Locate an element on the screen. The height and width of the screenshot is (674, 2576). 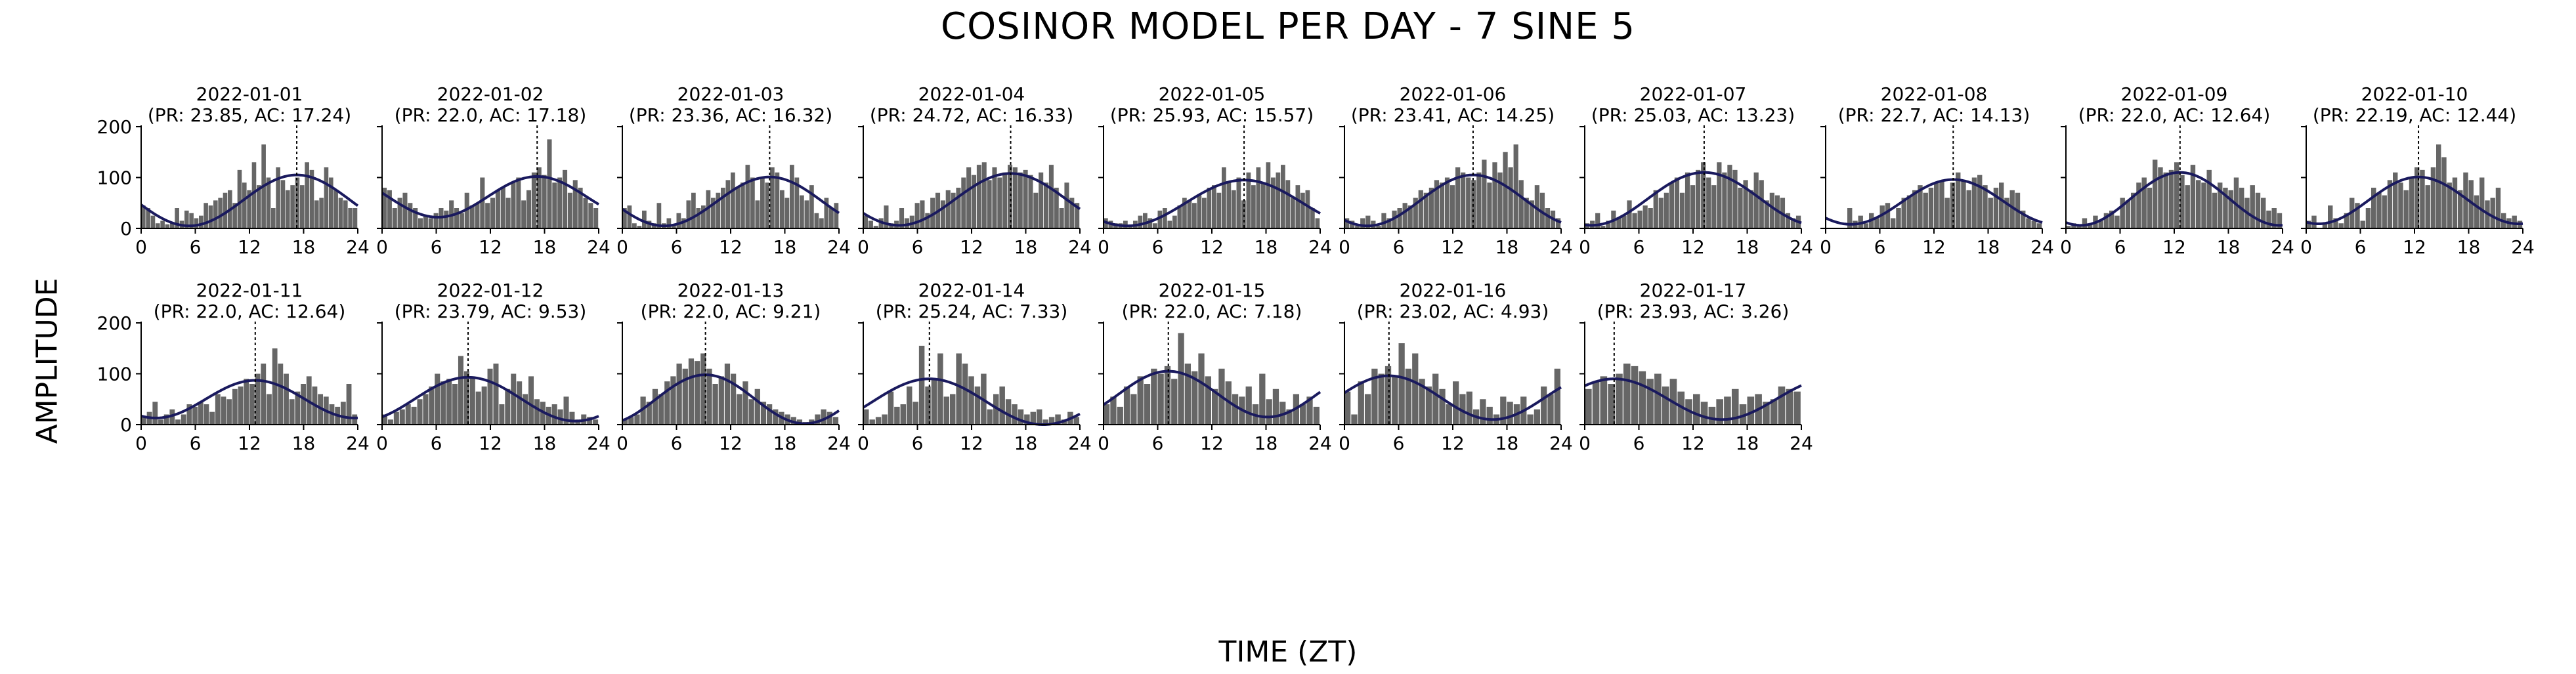
panel-subtitle: (PR: 23.41, AC: 14.25) is located at coordinates (1453, 115).